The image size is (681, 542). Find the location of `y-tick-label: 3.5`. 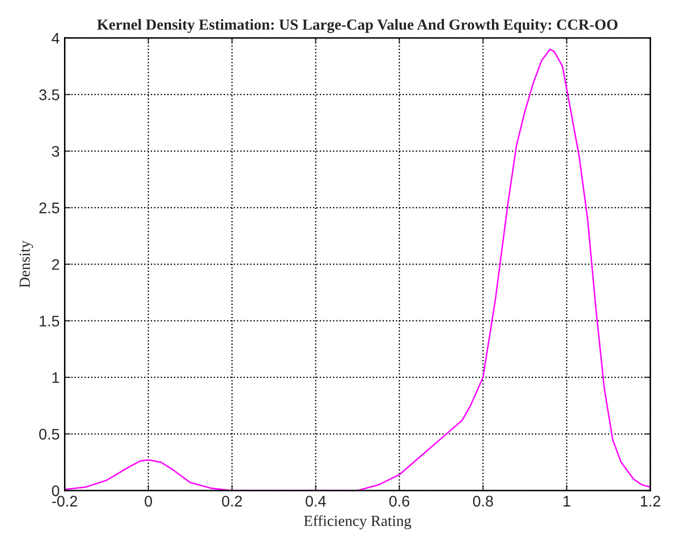

y-tick-label: 3.5 is located at coordinates (49, 94).